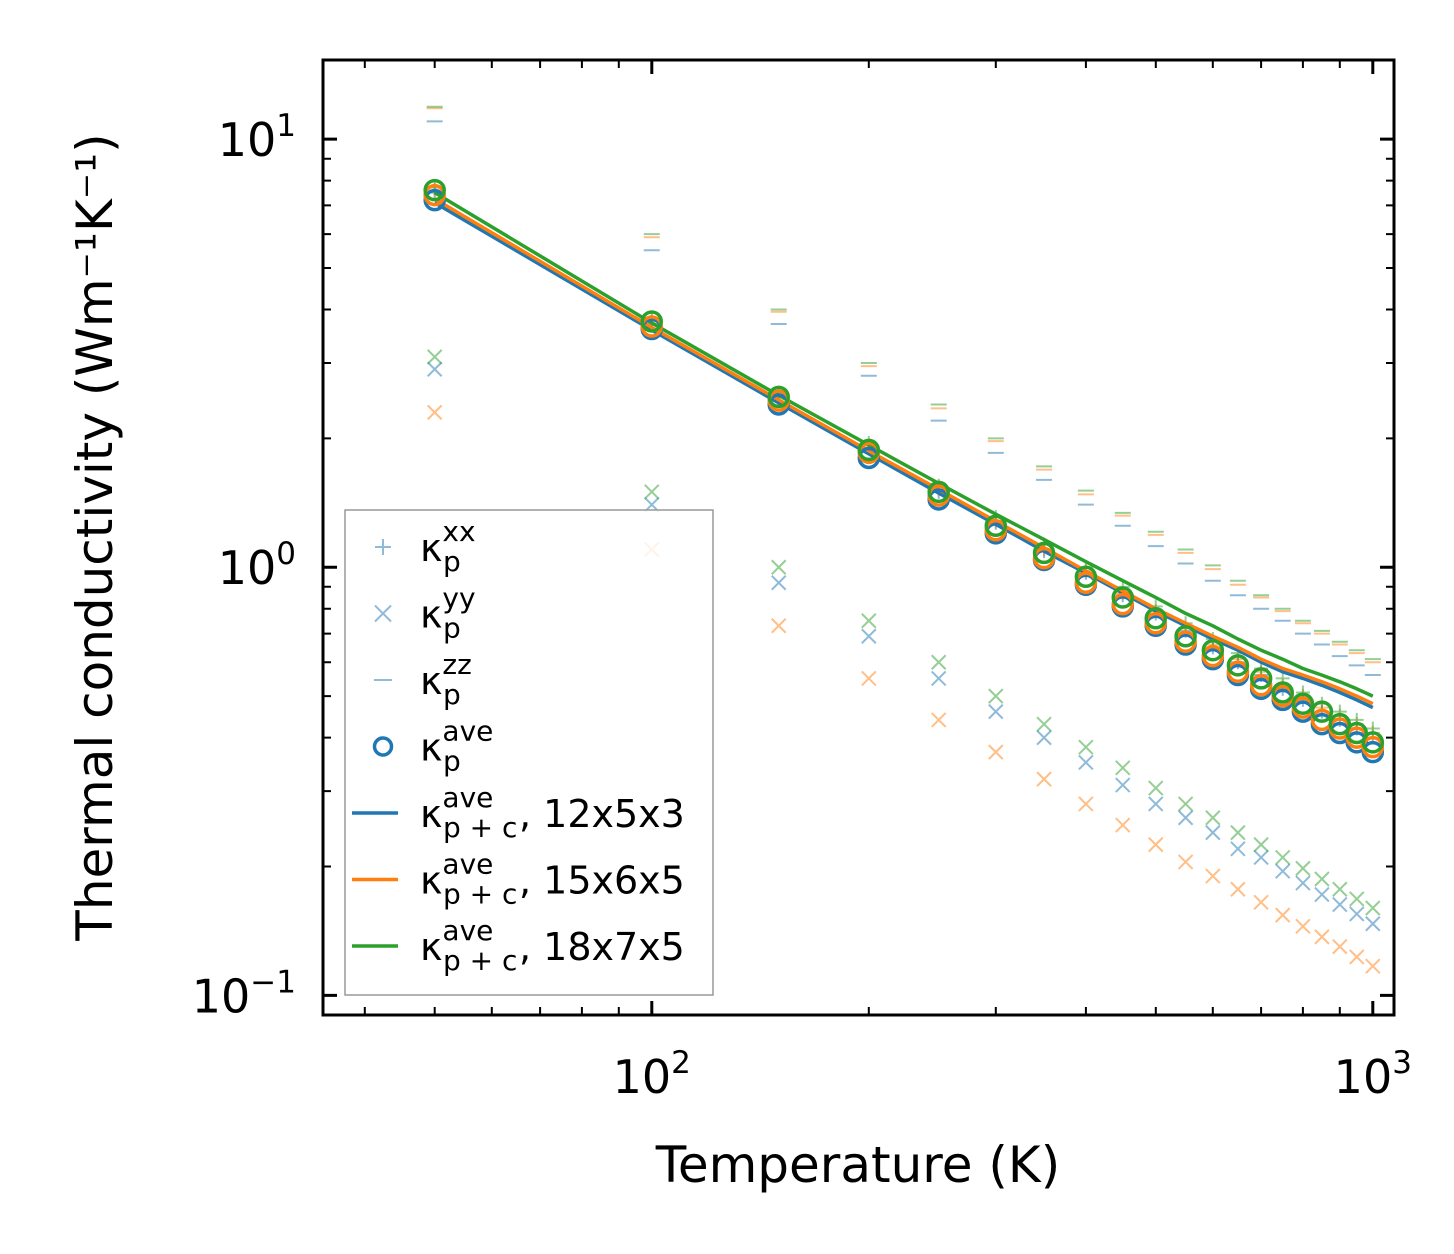 The height and width of the screenshot is (1254, 1454). I want to click on marker-kyy-15x6x5-50K, so click(434, 412).